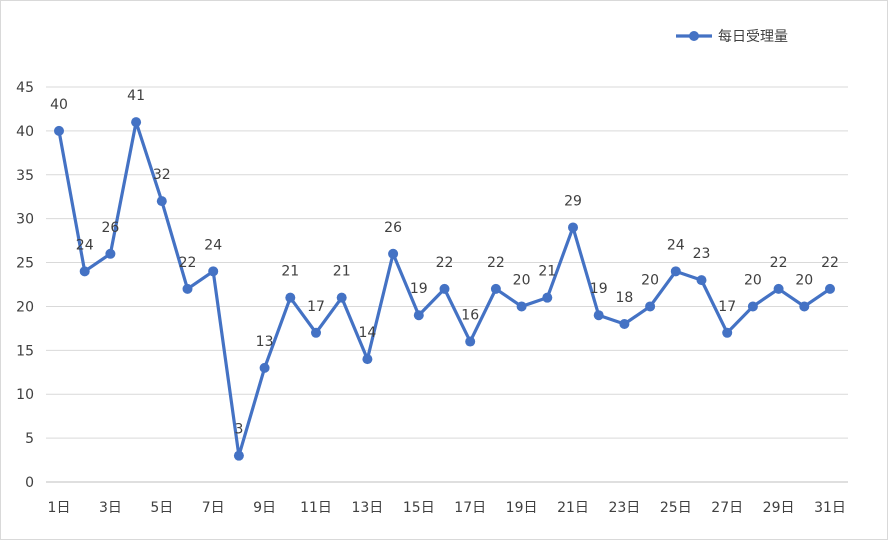  Describe the element at coordinates (29, 439) in the screenshot. I see `y-tick-label: 5` at that location.